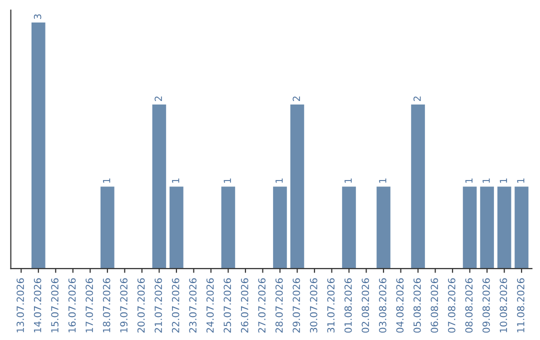 The width and height of the screenshot is (540, 340). Describe the element at coordinates (193, 305) in the screenshot. I see `x-tick-label: 23.07.2026` at that location.